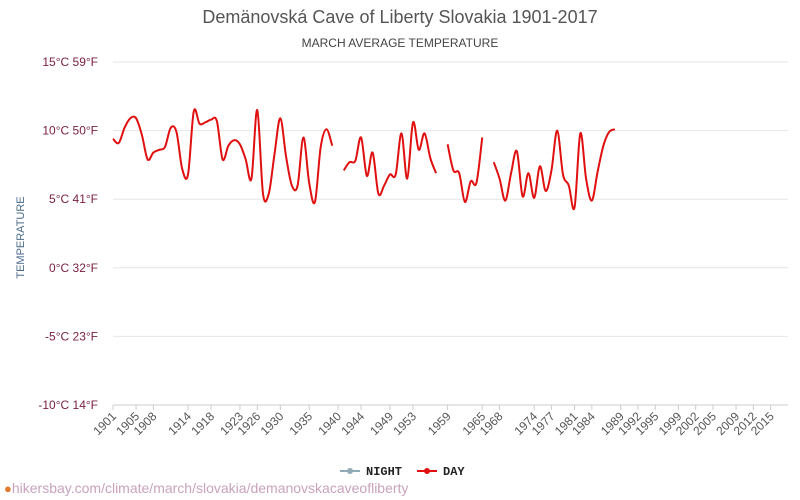 The width and height of the screenshot is (800, 500). What do you see at coordinates (381, 423) in the screenshot?
I see `x-tick-label: 1949` at bounding box center [381, 423].